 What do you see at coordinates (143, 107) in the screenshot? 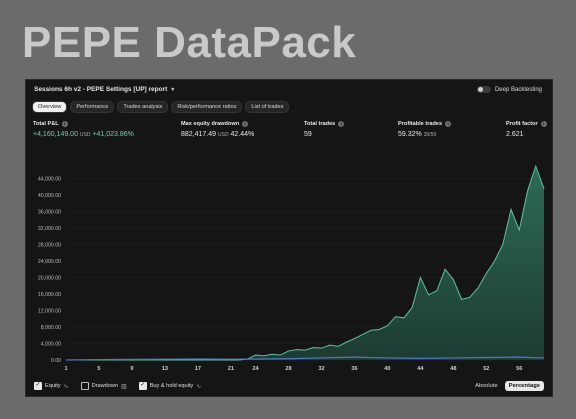
I see `tab-trades-analysis: Trades analysis` at bounding box center [143, 107].